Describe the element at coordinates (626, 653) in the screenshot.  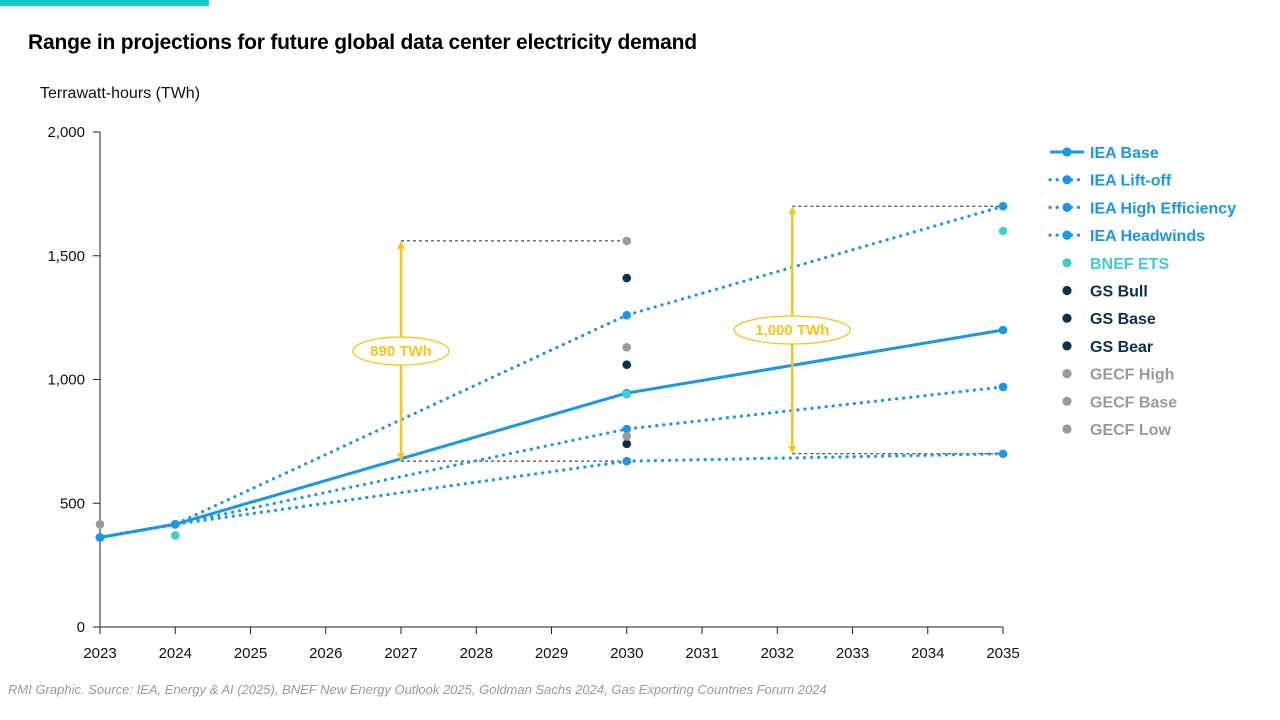
I see `x-tick-label: 2030` at that location.